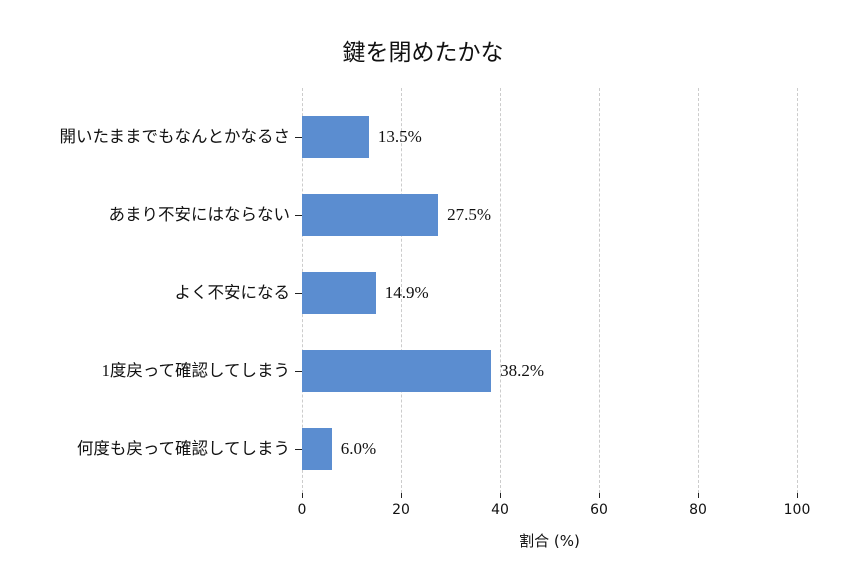 The image size is (846, 588). What do you see at coordinates (232, 292) in the screenshot?
I see `category-label: よく不安になる` at bounding box center [232, 292].